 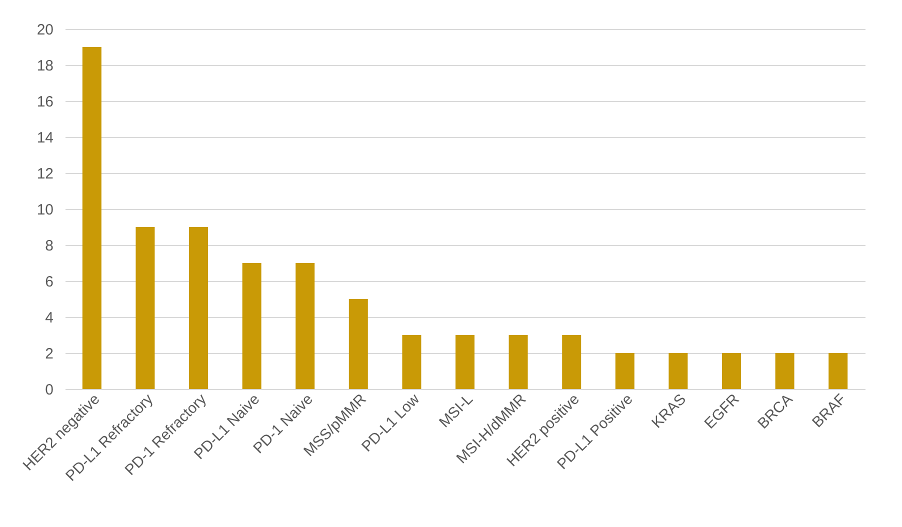 What do you see at coordinates (45, 66) in the screenshot?
I see `y-tick-label: 18` at bounding box center [45, 66].